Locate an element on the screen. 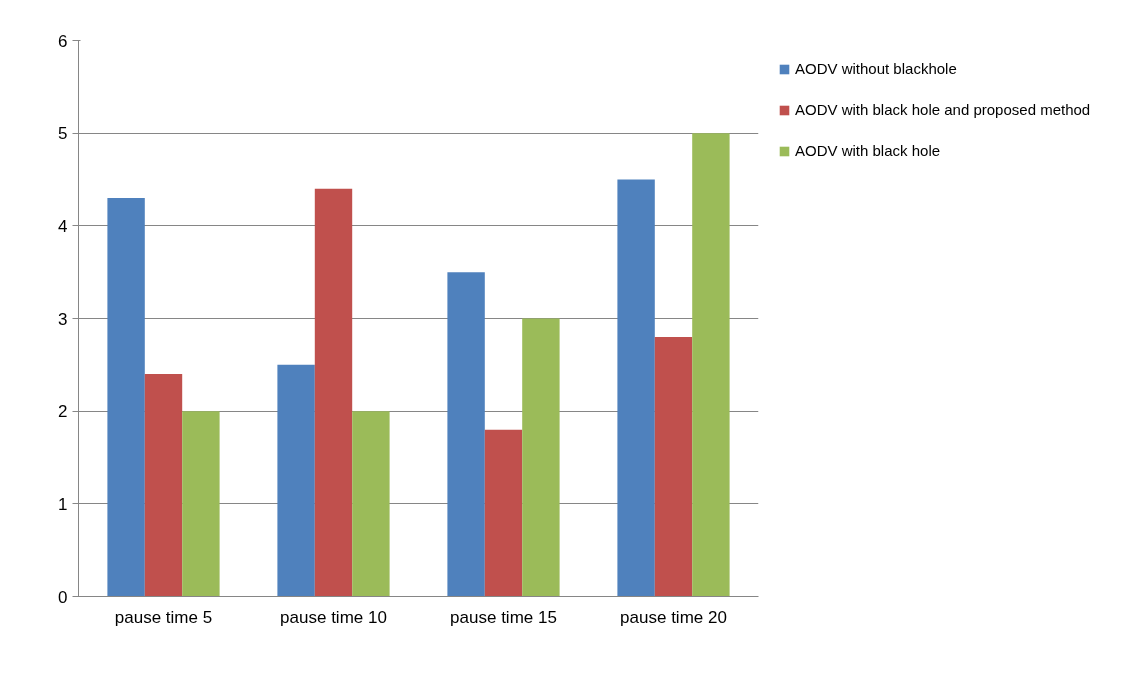 The height and width of the screenshot is (676, 1148). y-tick-label: 2 is located at coordinates (63, 412).